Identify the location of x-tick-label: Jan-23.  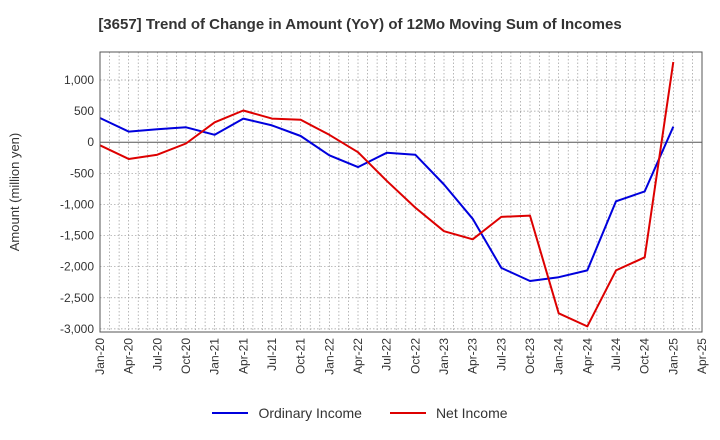
(444, 356).